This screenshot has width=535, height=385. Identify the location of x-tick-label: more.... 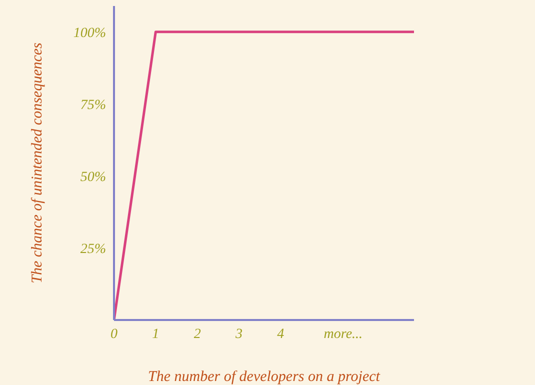
(343, 334).